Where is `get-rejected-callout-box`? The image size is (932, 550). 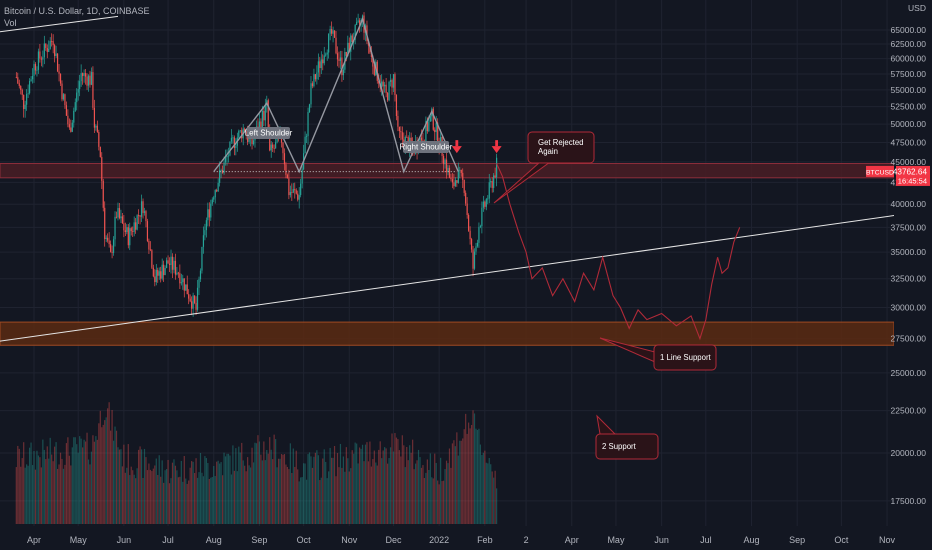 get-rejected-callout-box is located at coordinates (561, 147).